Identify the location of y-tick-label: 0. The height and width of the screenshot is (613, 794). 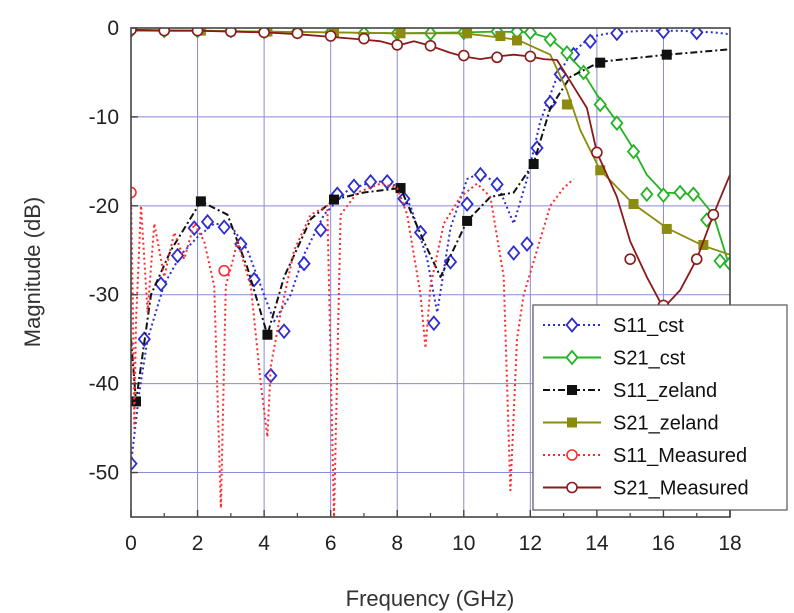
(113, 28).